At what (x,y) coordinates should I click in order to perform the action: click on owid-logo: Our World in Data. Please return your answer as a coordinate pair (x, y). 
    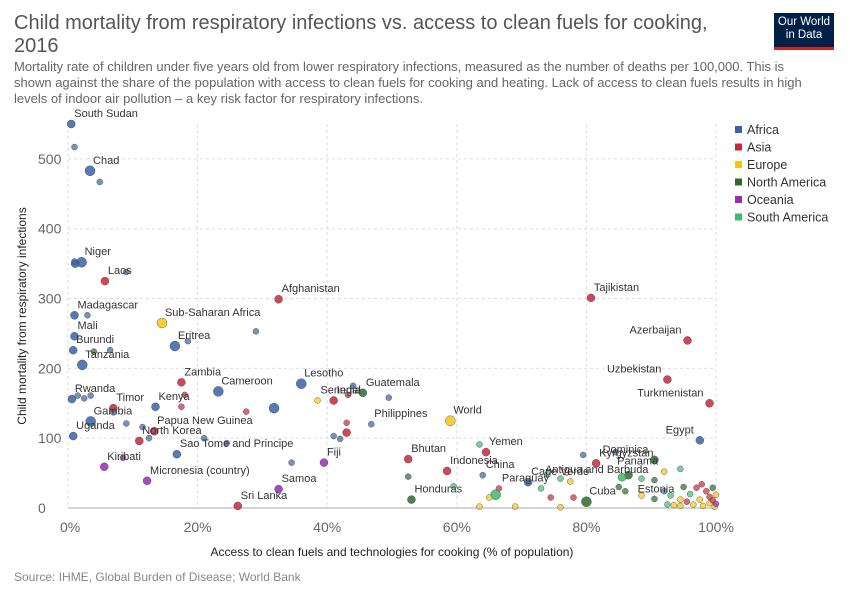
    Looking at the image, I should click on (804, 31).